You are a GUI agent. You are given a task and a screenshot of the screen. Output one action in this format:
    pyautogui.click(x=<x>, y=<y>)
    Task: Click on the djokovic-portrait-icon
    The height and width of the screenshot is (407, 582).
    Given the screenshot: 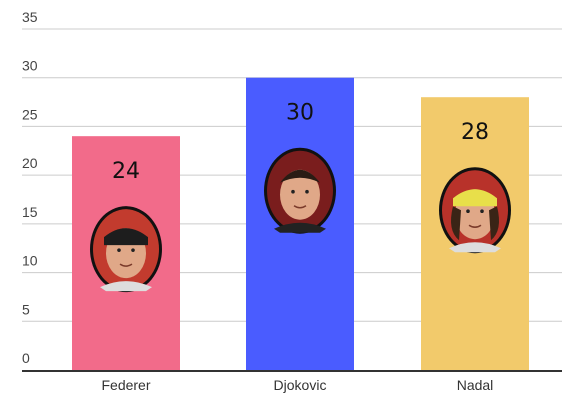 What is the action you would take?
    pyautogui.click(x=300, y=190)
    